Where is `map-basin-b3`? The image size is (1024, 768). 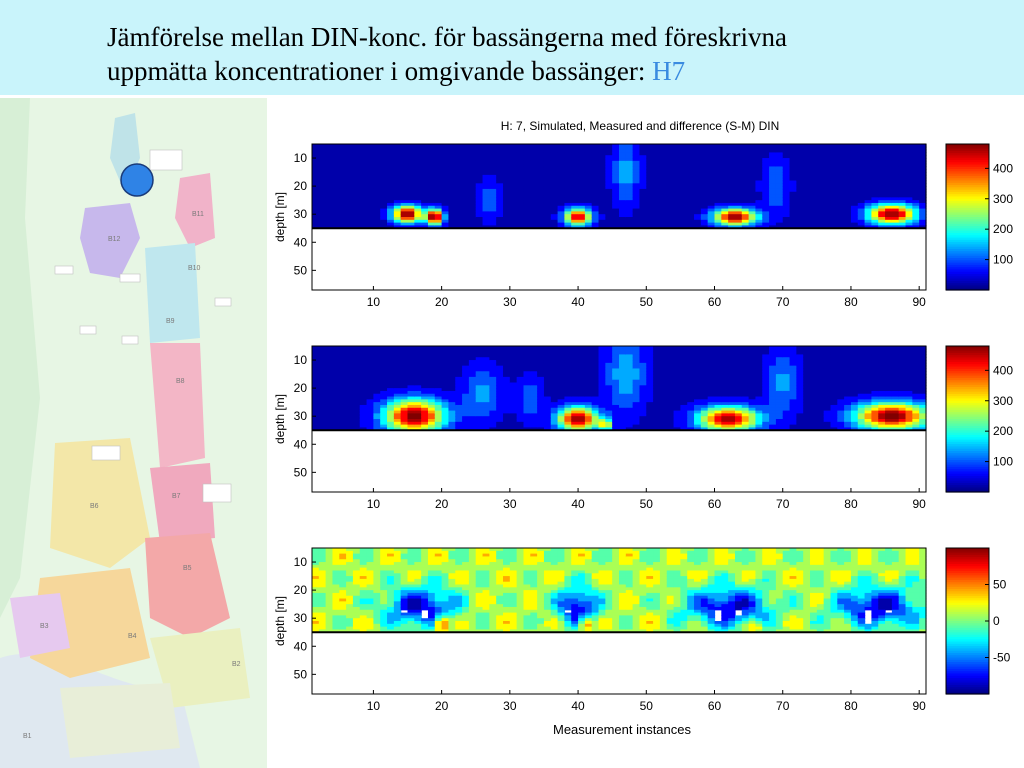
map-basin-b3 is located at coordinates (40, 625).